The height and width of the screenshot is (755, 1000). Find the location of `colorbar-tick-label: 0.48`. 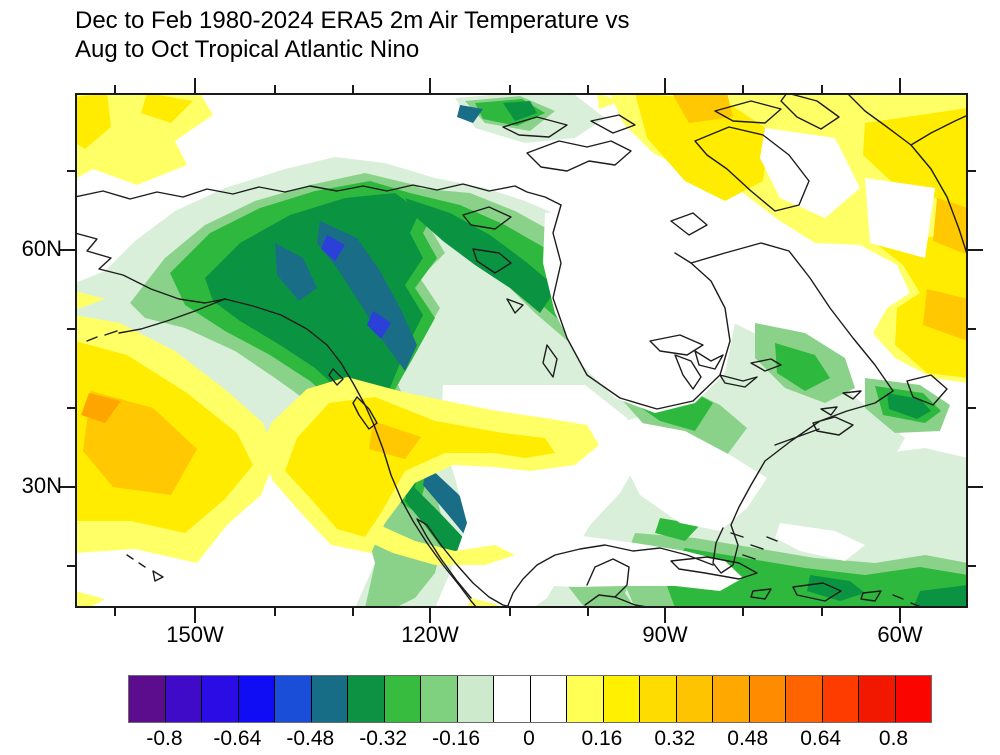

colorbar-tick-label: 0.48 is located at coordinates (748, 738).